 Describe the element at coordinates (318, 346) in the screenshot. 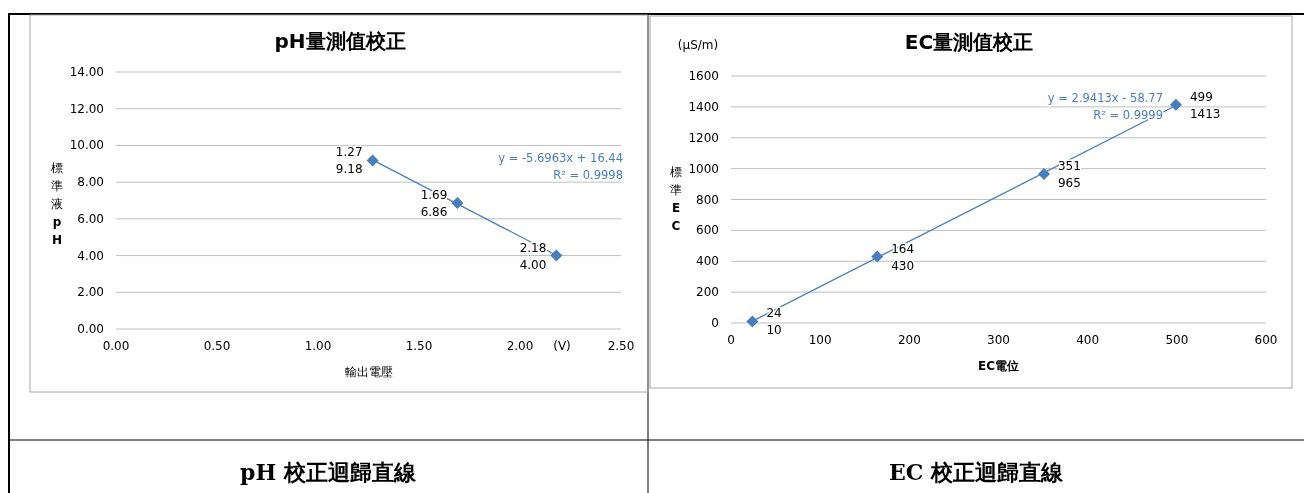

I see `x-tick-label: 1.00` at that location.